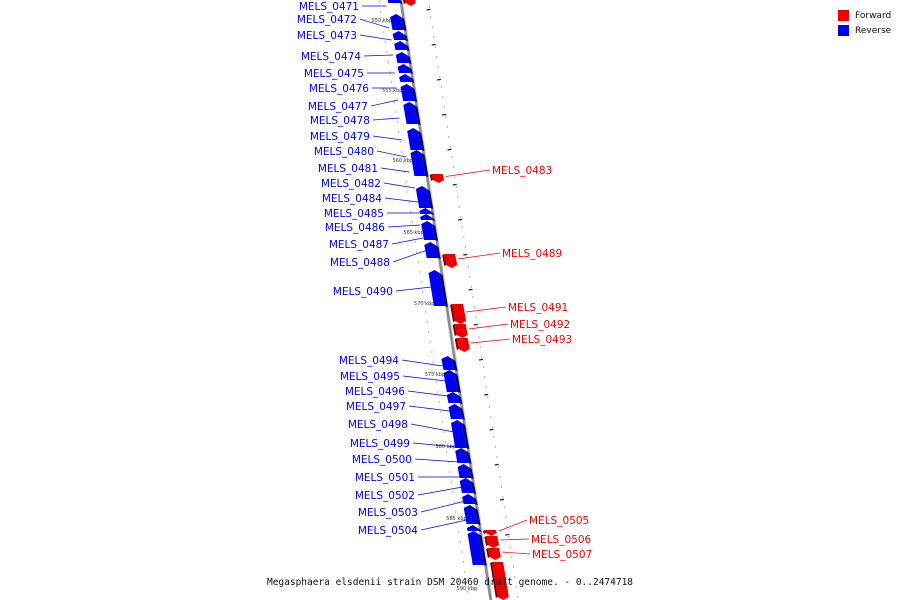 The height and width of the screenshot is (600, 900). I want to click on gene-label-reverse: MELS_0473, so click(327, 36).